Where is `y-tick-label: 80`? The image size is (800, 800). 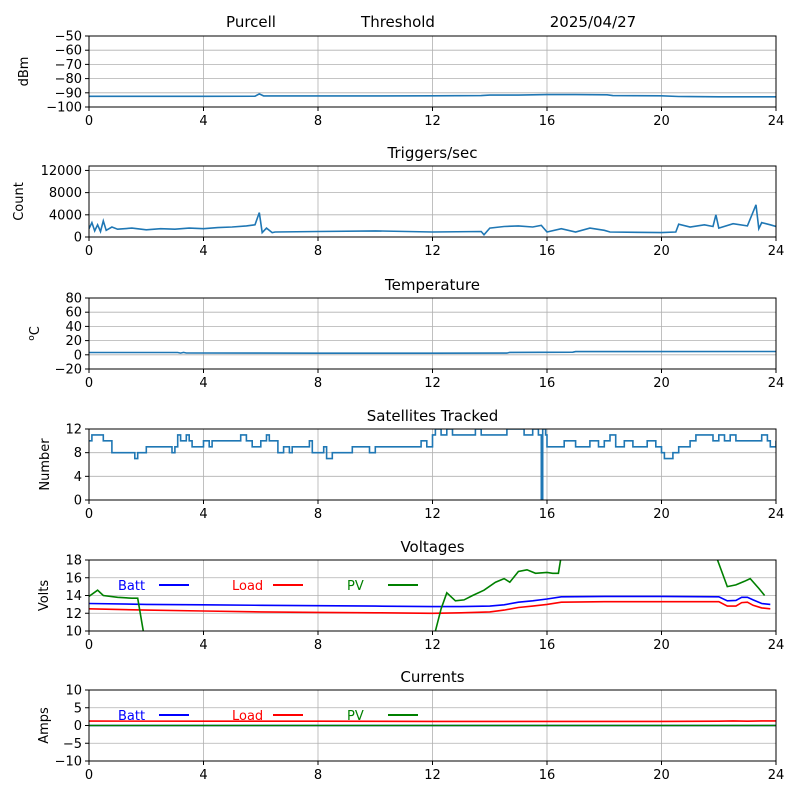
y-tick-label: 80 is located at coordinates (73, 299).